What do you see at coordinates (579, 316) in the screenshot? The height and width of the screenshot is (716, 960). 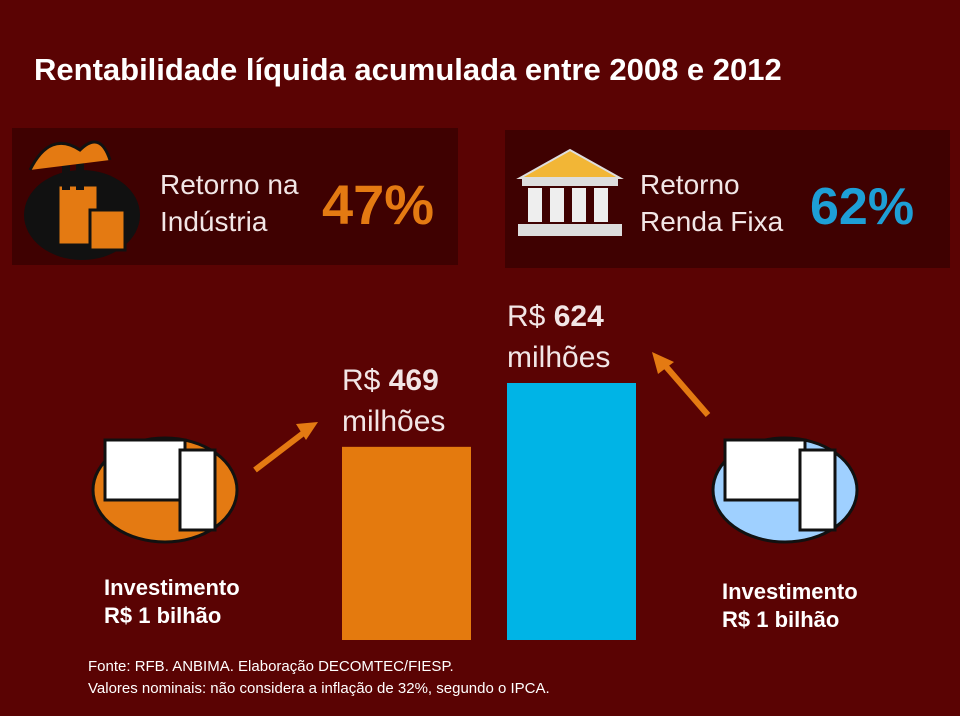 I see `bar-value: 624` at bounding box center [579, 316].